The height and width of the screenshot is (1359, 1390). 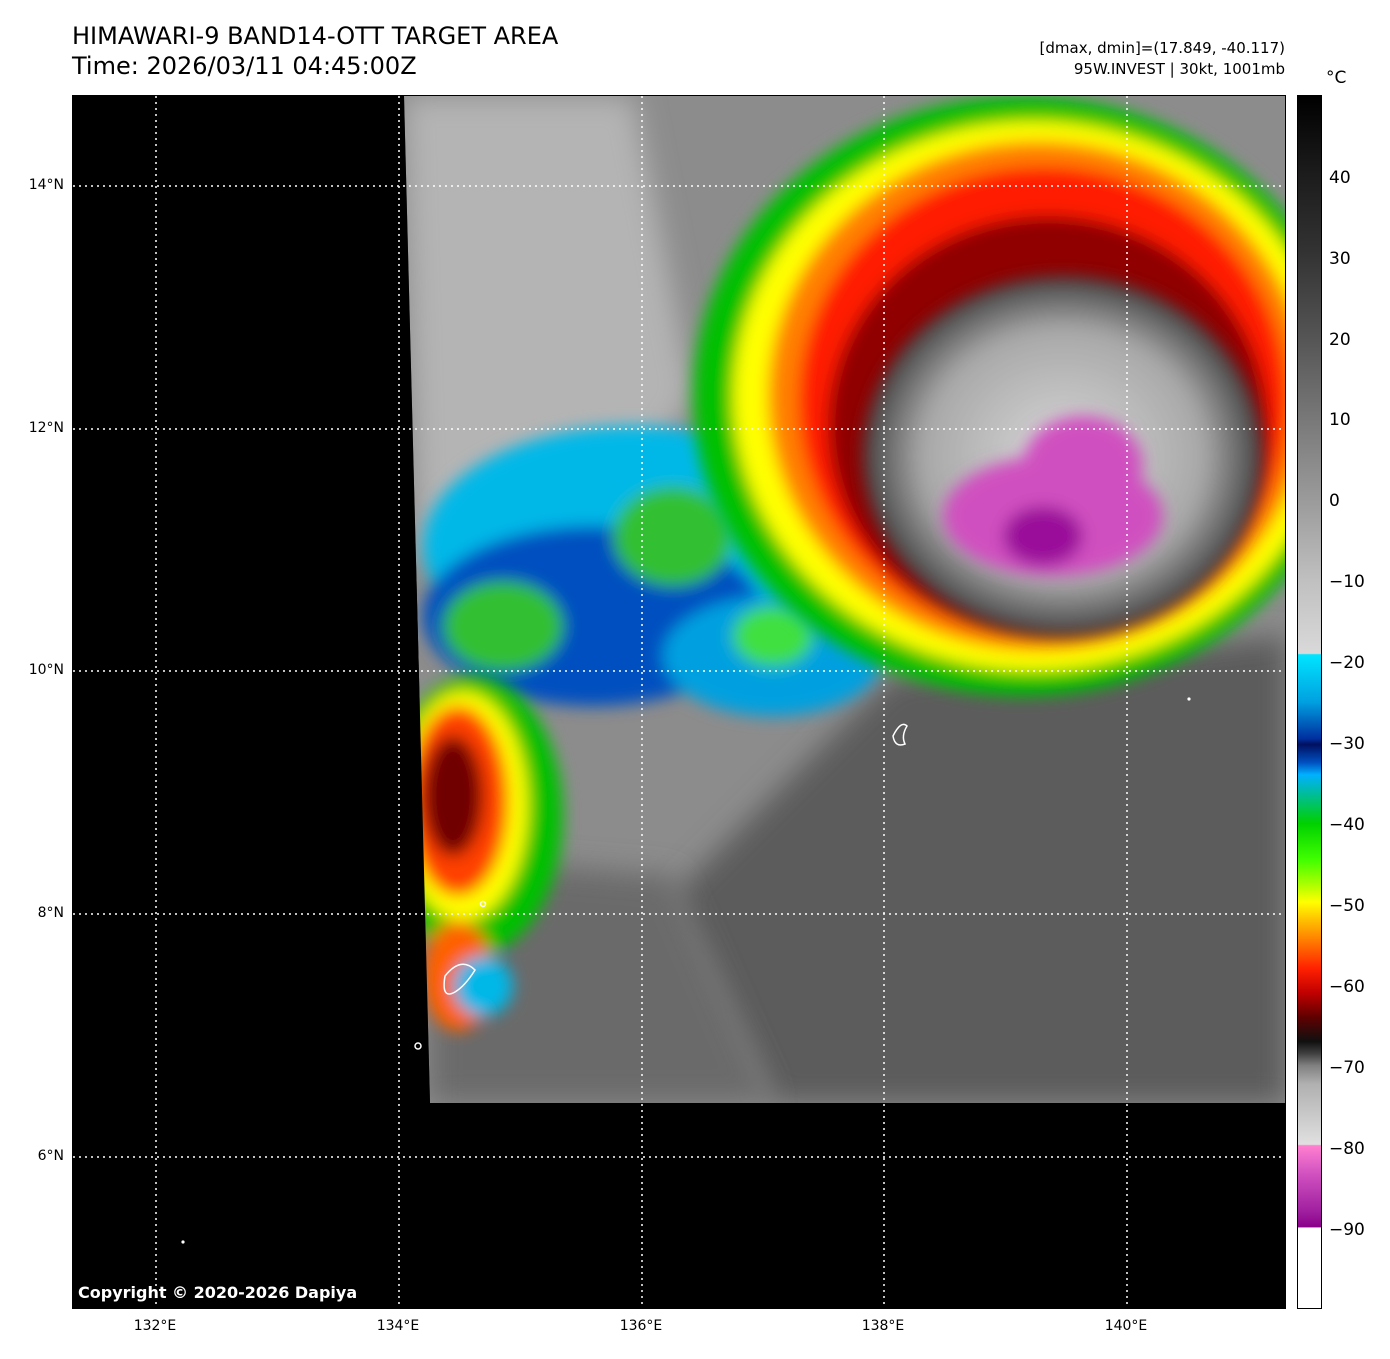 I want to click on colorbar-tick: −70, so click(x=1347, y=1068).